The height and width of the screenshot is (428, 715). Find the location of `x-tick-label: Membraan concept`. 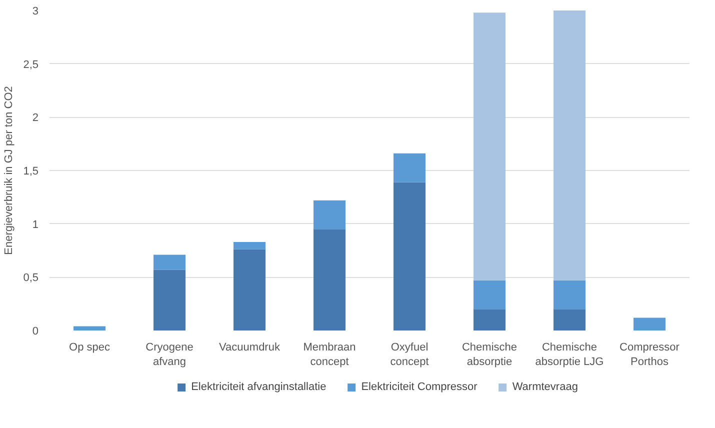

x-tick-label: Membraan concept is located at coordinates (329, 355).